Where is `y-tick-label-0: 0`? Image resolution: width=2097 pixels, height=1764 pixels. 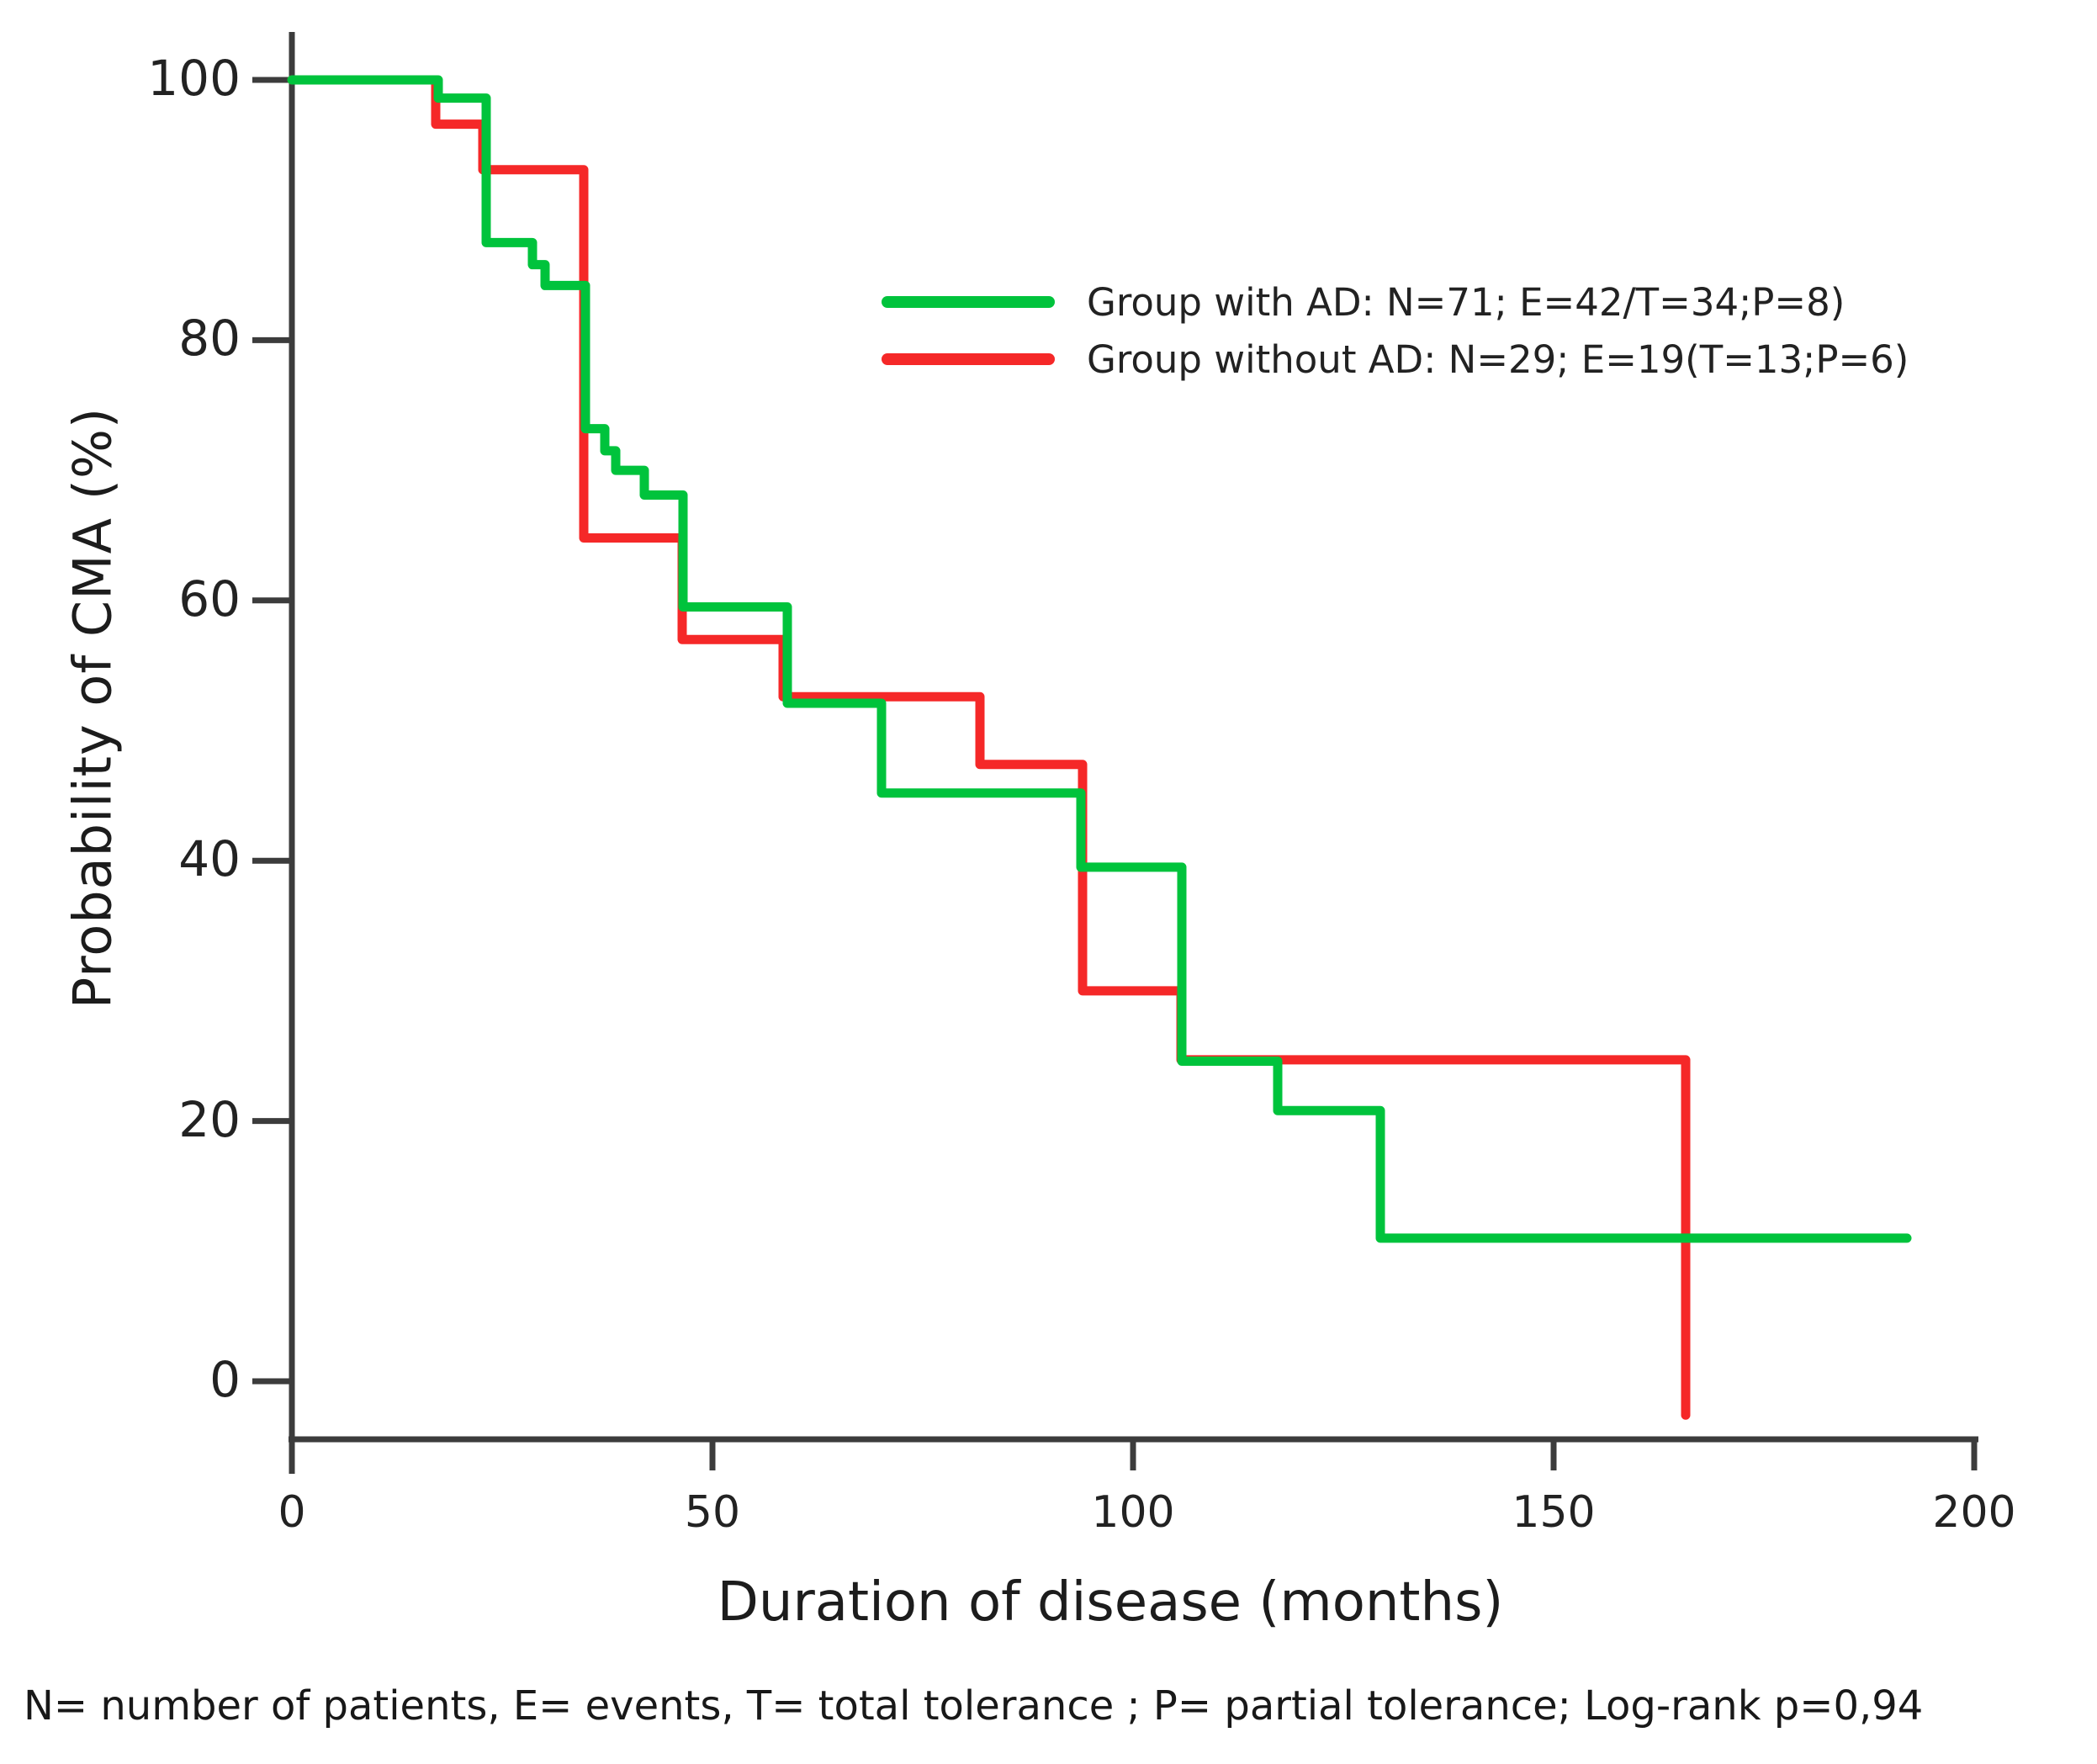 y-tick-label-0: 0 is located at coordinates (225, 1379).